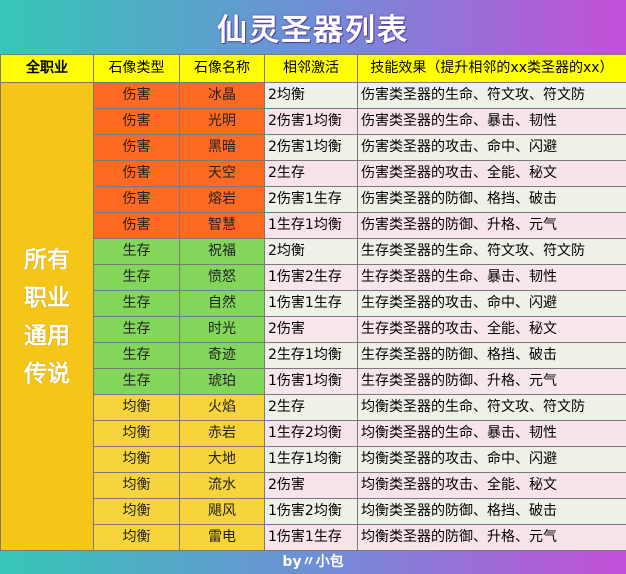 This screenshot has width=626, height=574. I want to click on cell-effect: 生存类圣器的攻击、全能、秘文, so click(491, 329).